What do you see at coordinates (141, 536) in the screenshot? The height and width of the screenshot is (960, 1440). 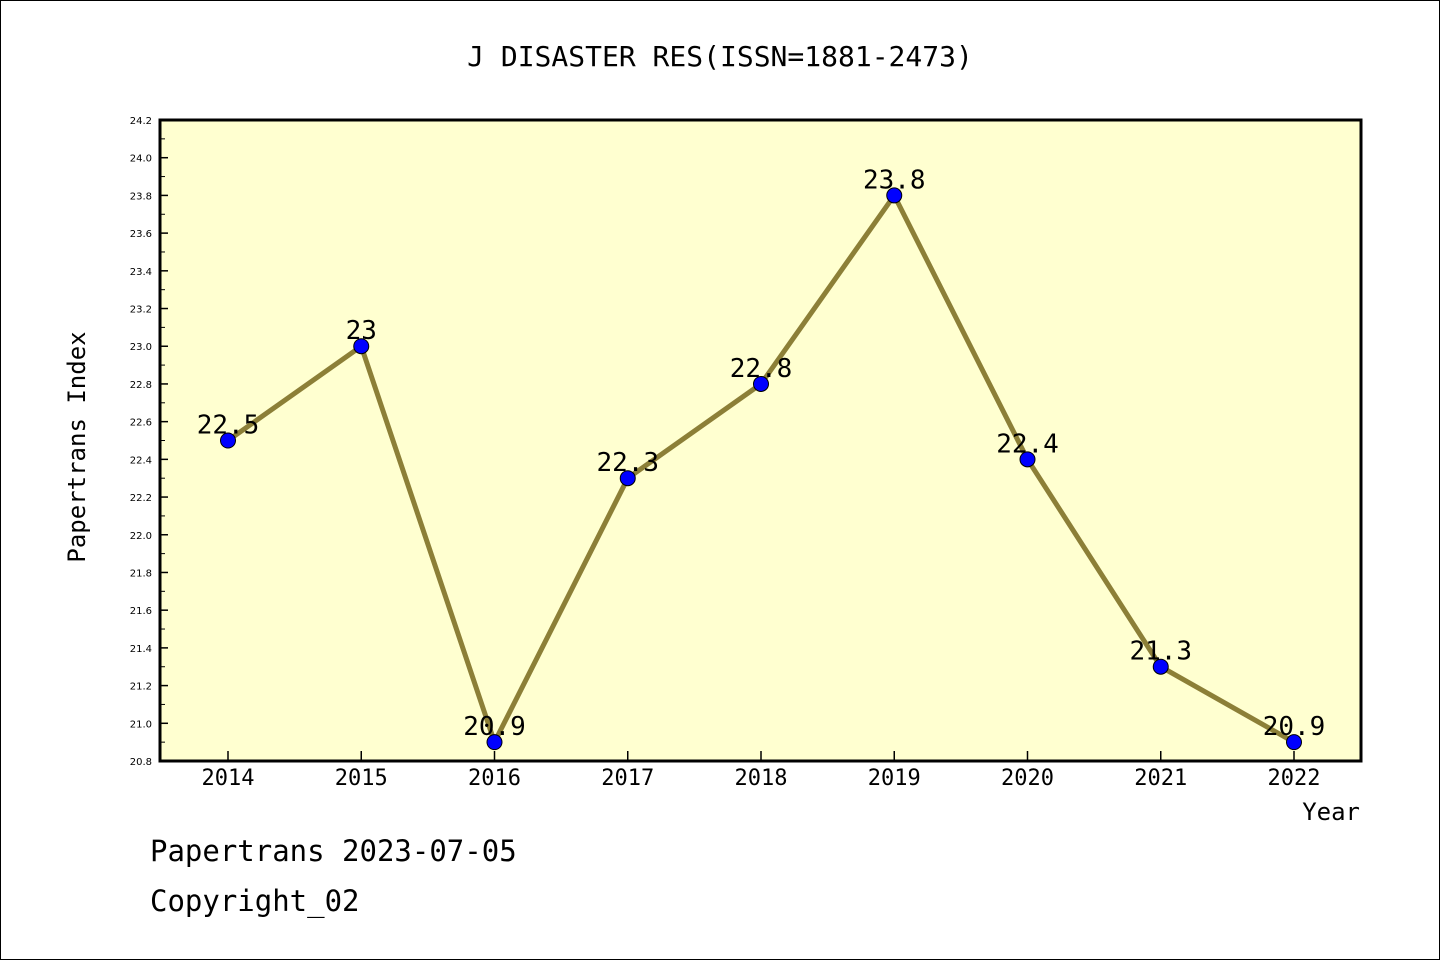 I see `y-tick-label: 22.0` at bounding box center [141, 536].